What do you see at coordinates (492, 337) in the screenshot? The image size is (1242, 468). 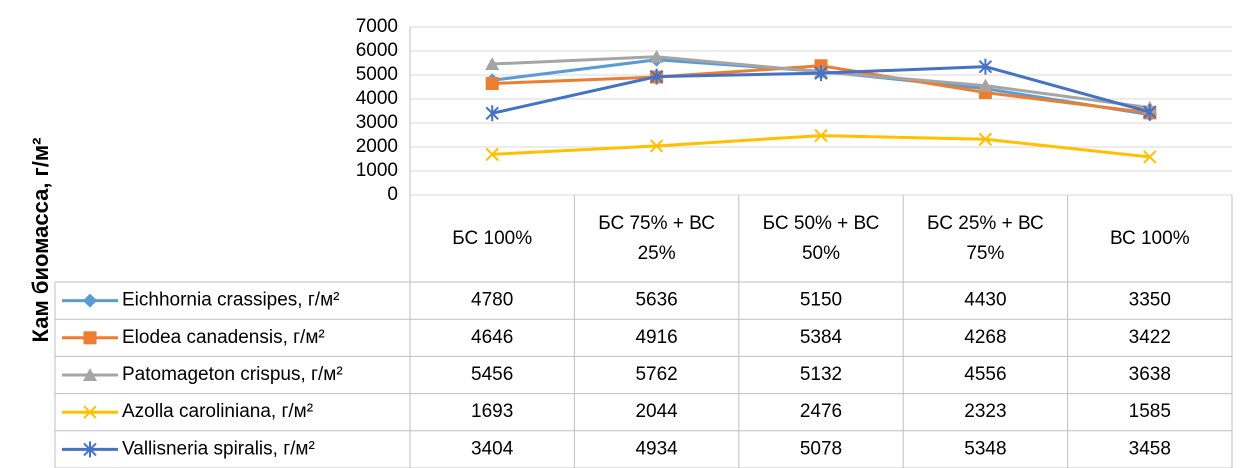 I see `table-value: 4646` at bounding box center [492, 337].